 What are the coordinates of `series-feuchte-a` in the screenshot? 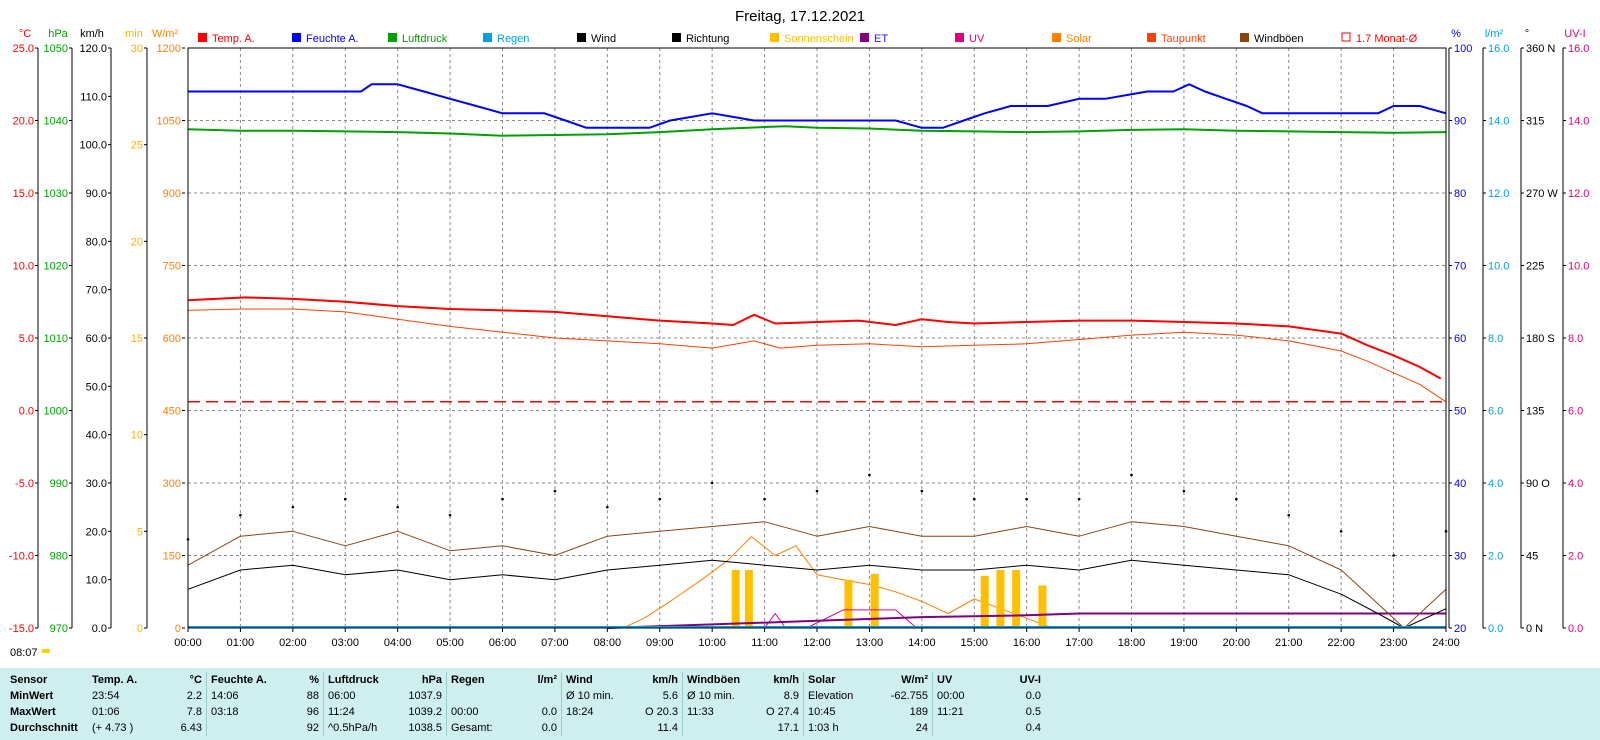 It's located at (817, 106).